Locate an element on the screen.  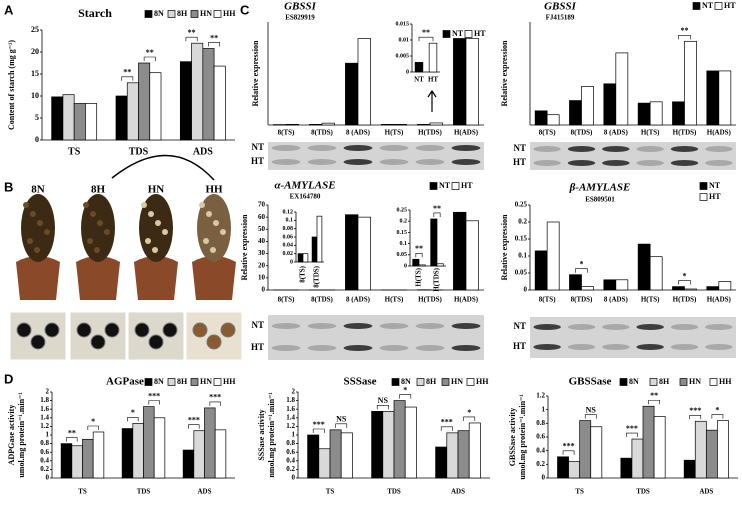
y-tick-label: 0.015 is located at coordinates (403, 24).